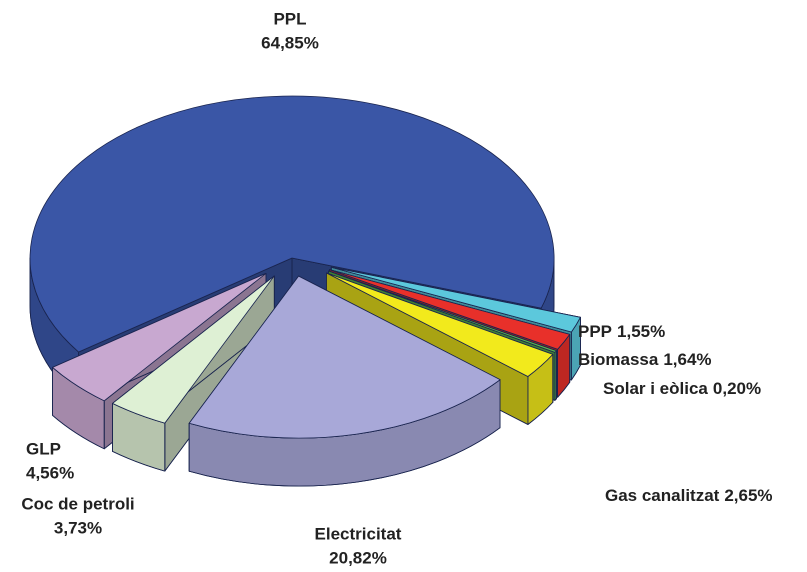 The height and width of the screenshot is (572, 807). What do you see at coordinates (43, 448) in the screenshot?
I see `category-label: GLP` at bounding box center [43, 448].